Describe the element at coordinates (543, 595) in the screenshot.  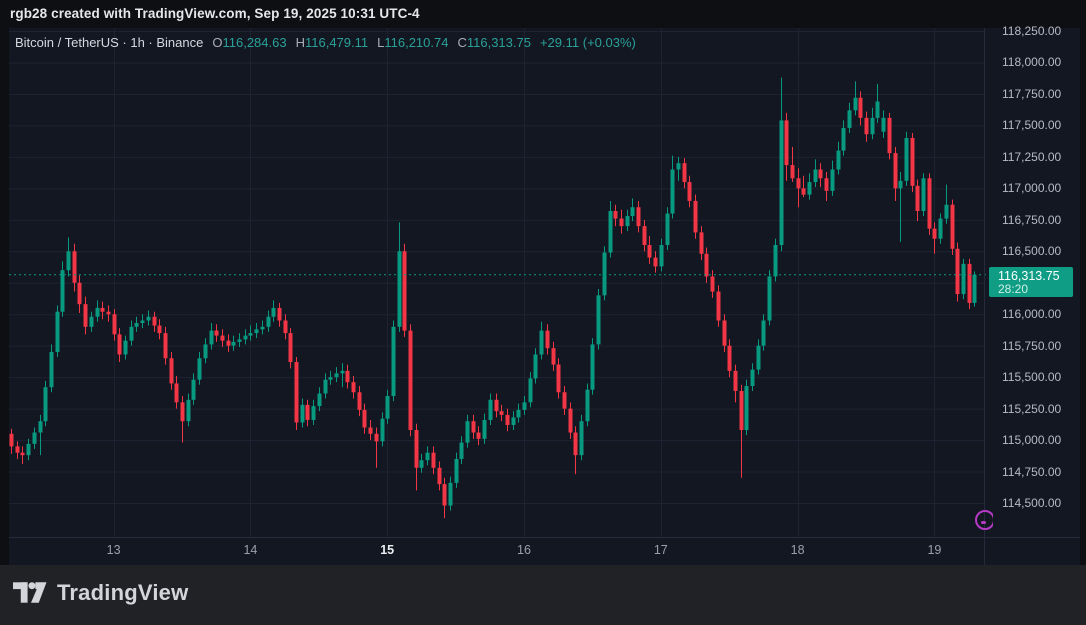
I see `footer-bar: TradingView` at that location.